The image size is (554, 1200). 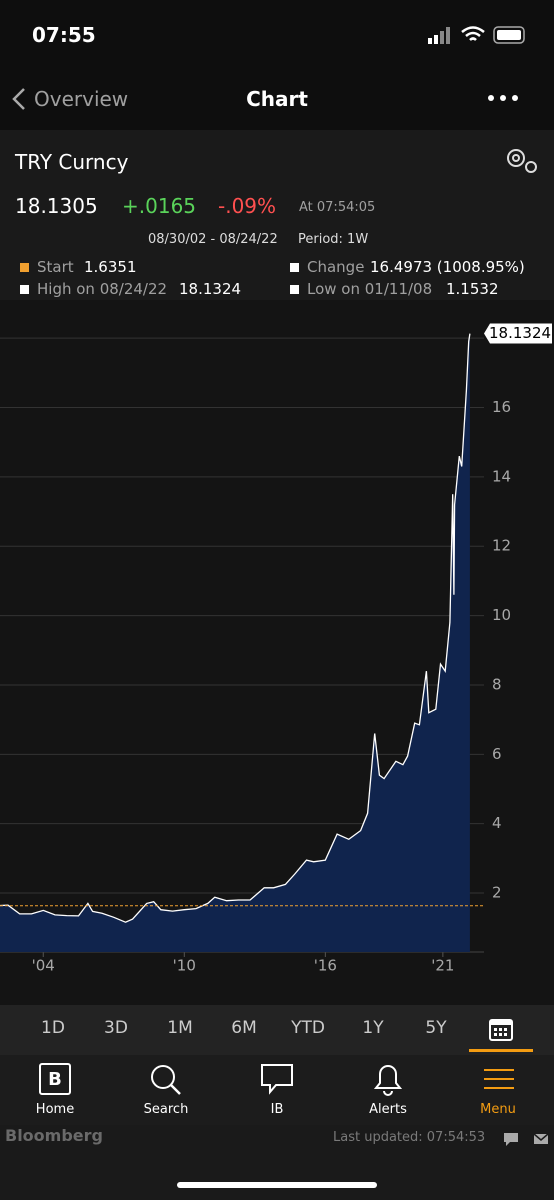 I want to click on period: Period: 1W, so click(x=333, y=239).